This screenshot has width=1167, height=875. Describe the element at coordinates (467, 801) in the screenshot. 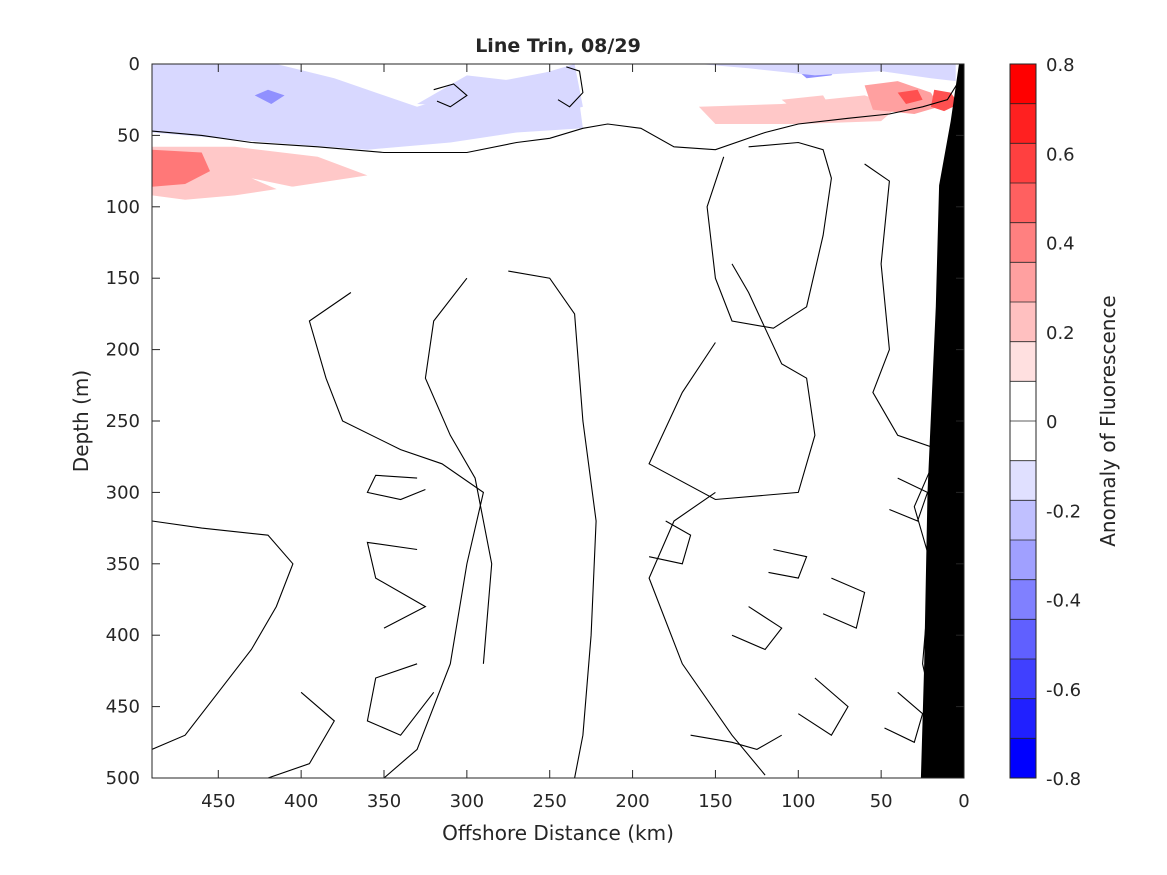

I see `x-tick-label-300: 300` at that location.